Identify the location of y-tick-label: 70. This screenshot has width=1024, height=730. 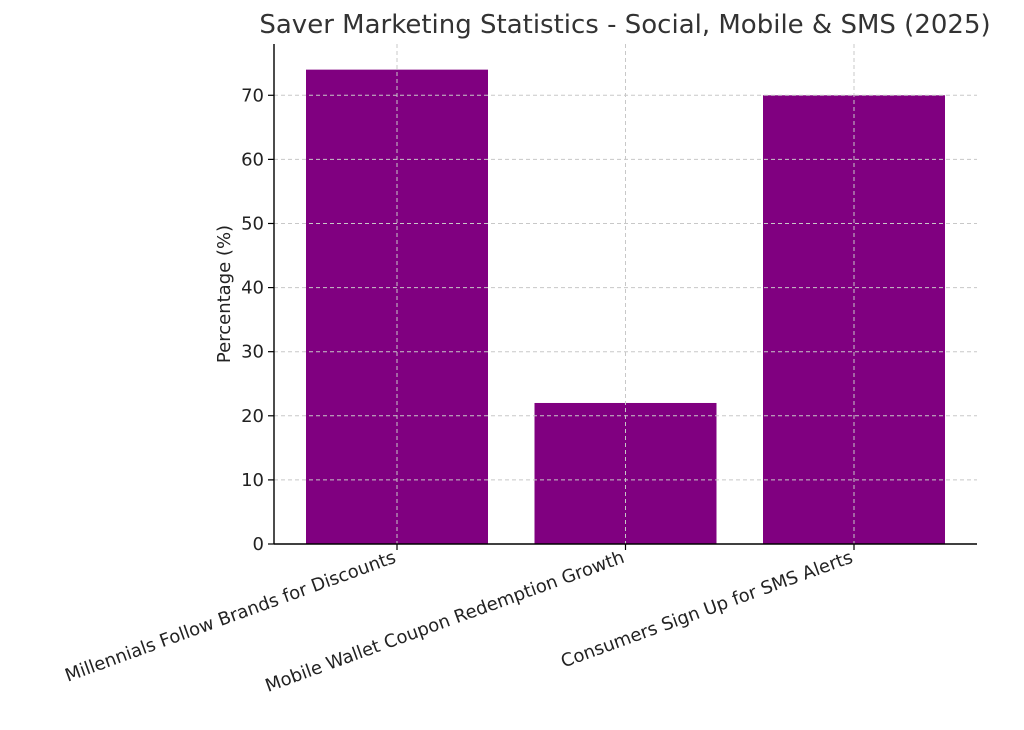
(252, 95).